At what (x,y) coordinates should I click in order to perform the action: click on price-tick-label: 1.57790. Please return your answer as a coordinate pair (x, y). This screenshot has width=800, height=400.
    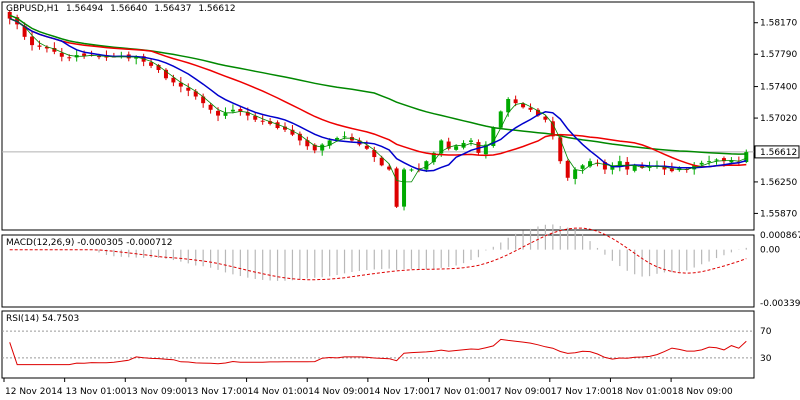
    Looking at the image, I should click on (778, 55).